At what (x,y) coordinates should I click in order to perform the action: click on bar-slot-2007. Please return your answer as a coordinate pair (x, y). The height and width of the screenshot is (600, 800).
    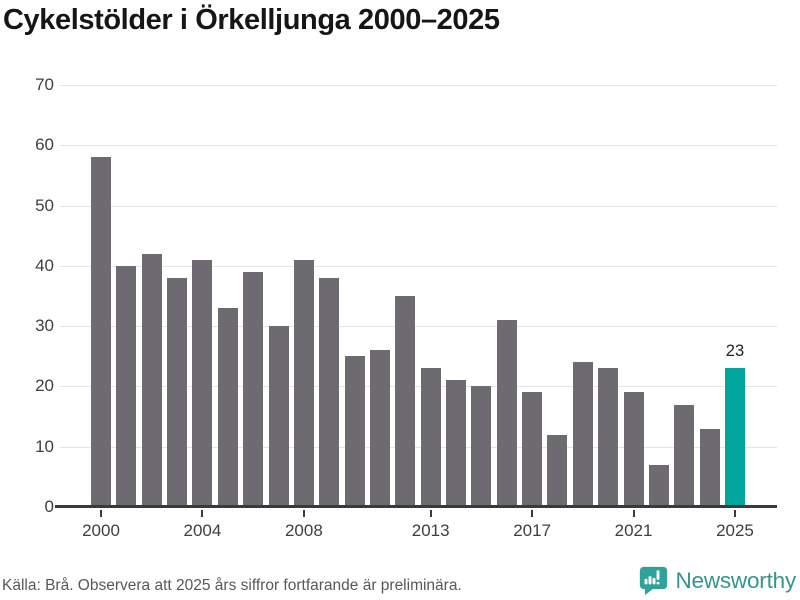
    Looking at the image, I should click on (278, 296).